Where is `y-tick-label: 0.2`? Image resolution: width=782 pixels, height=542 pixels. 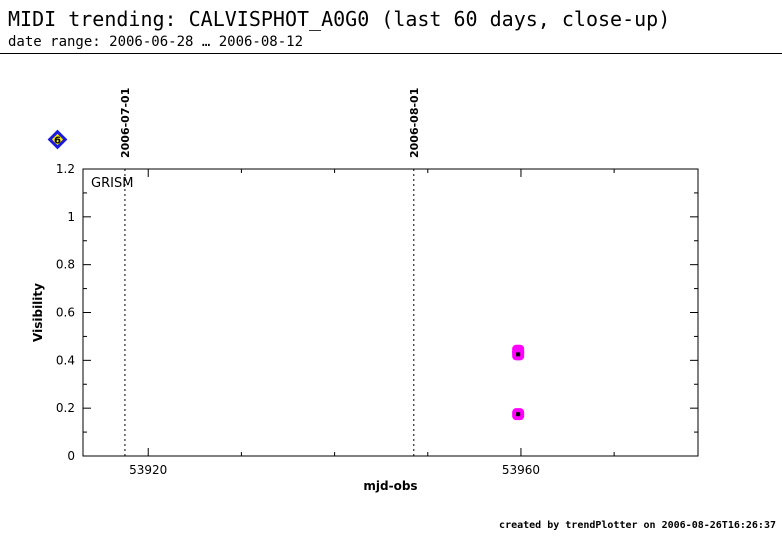
y-tick-label: 0.2 is located at coordinates (65, 408).